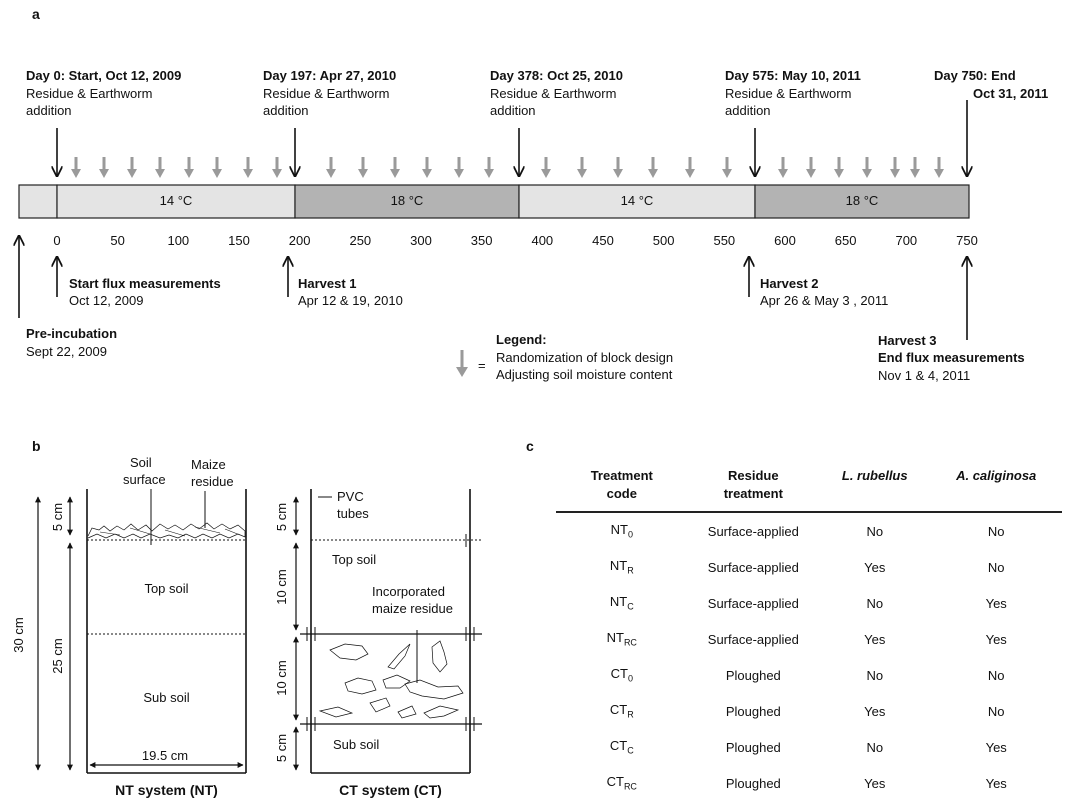 Image resolution: width=1079 pixels, height=802 pixels. I want to click on ct-incorporated-line2: maize residue, so click(412, 608).